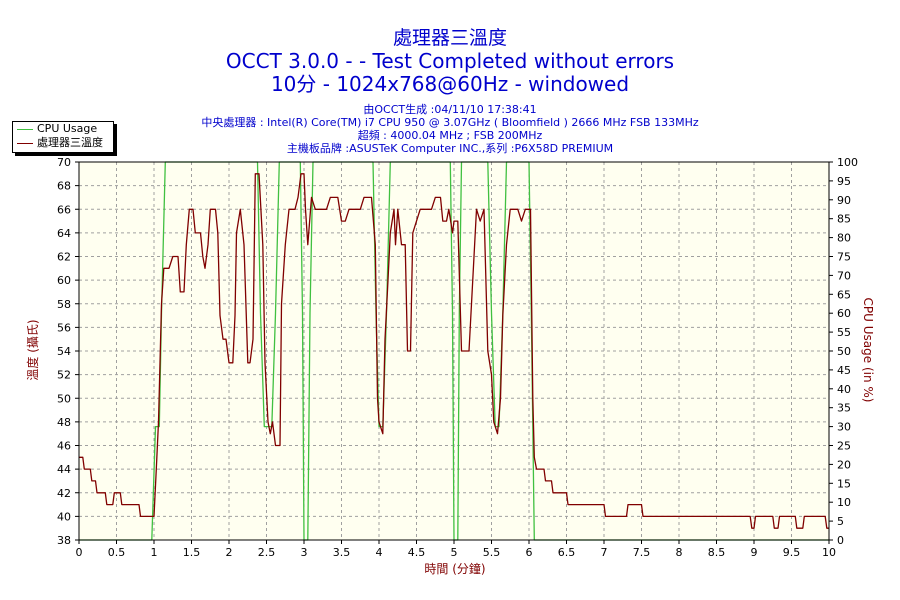 Image resolution: width=900 pixels, height=600 pixels. I want to click on y-right-tick-label: 15, so click(844, 483).